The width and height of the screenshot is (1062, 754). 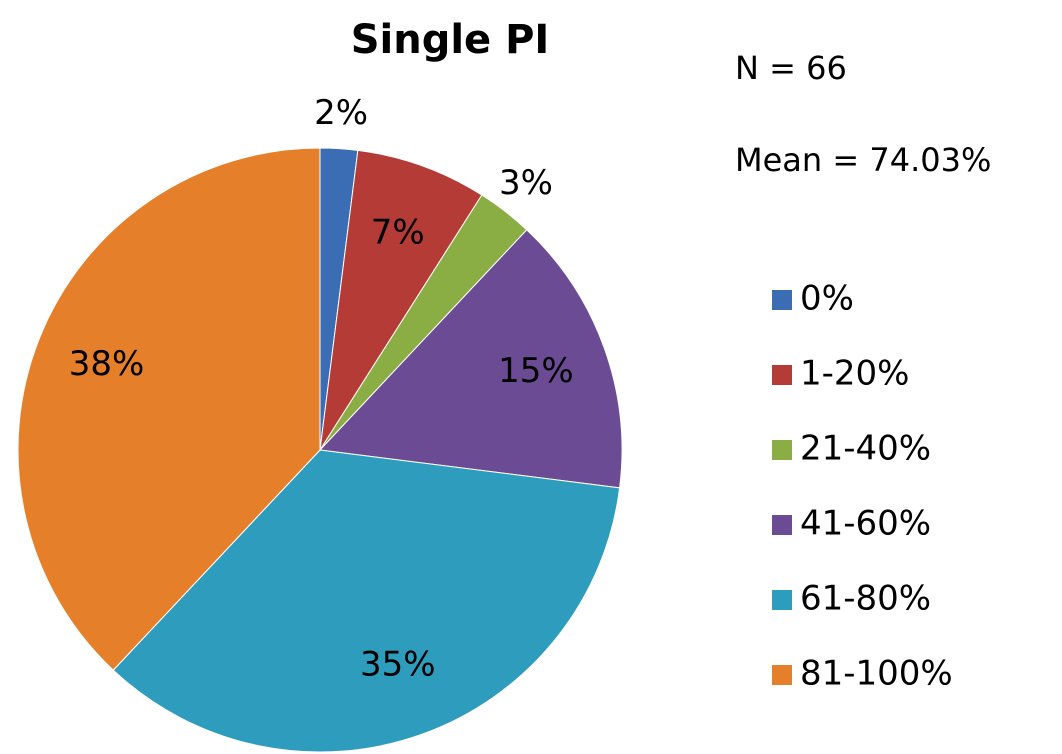 I want to click on chart-title: Single PI, so click(x=450, y=40).